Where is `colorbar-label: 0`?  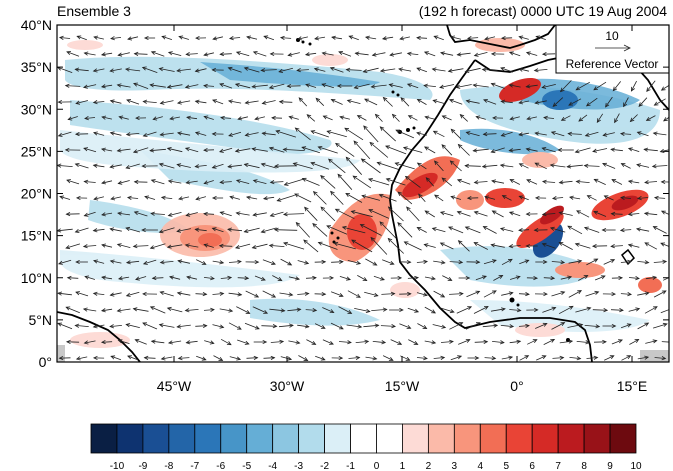 colorbar-label: 0 is located at coordinates (377, 466).